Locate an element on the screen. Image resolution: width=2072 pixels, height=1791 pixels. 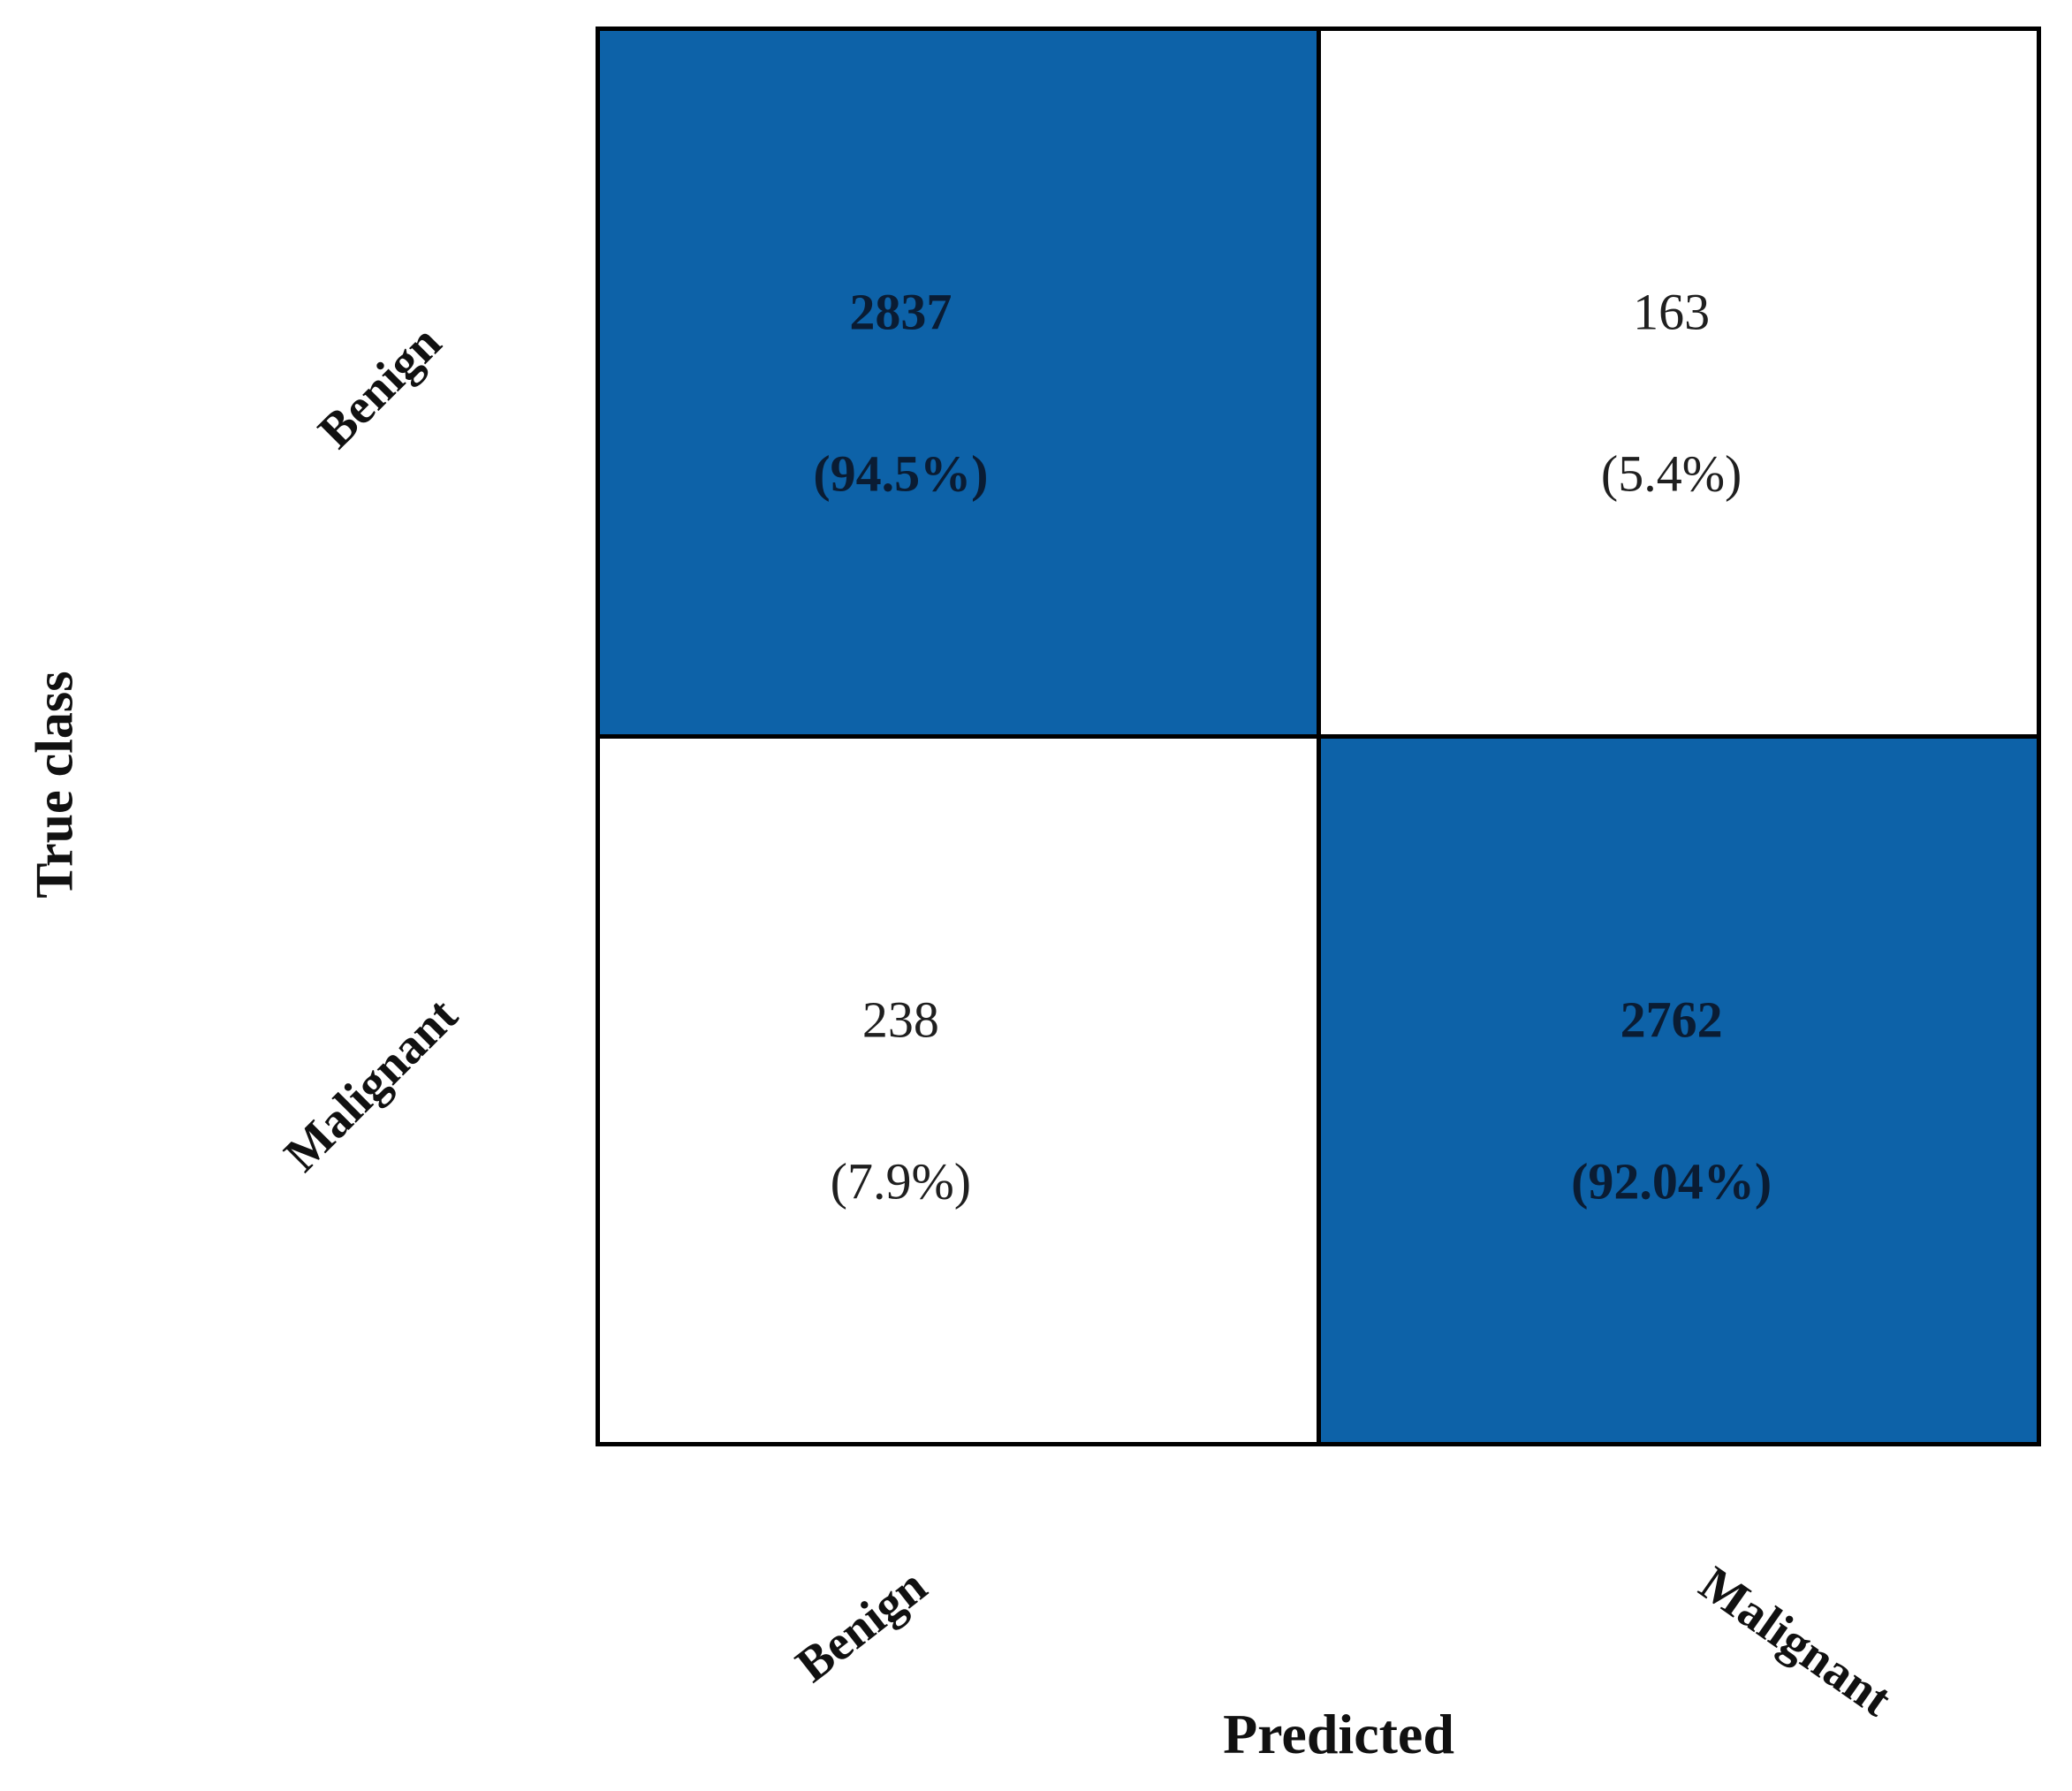
x-axis-title: Predicted is located at coordinates (1338, 1734).